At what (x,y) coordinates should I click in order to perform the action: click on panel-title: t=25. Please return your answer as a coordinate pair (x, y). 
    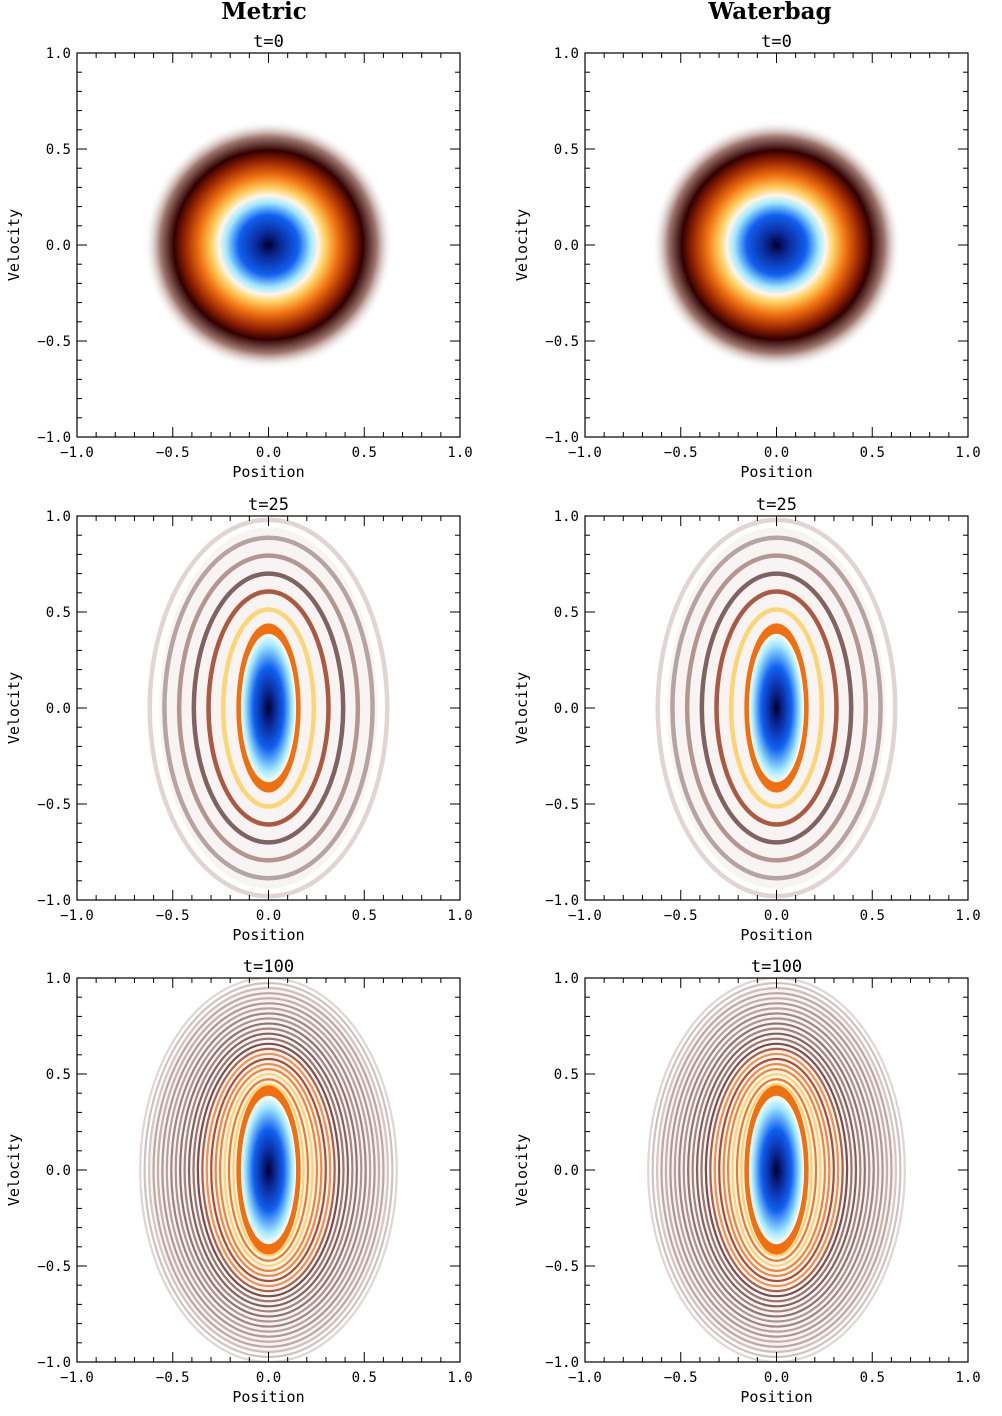
    Looking at the image, I should click on (268, 505).